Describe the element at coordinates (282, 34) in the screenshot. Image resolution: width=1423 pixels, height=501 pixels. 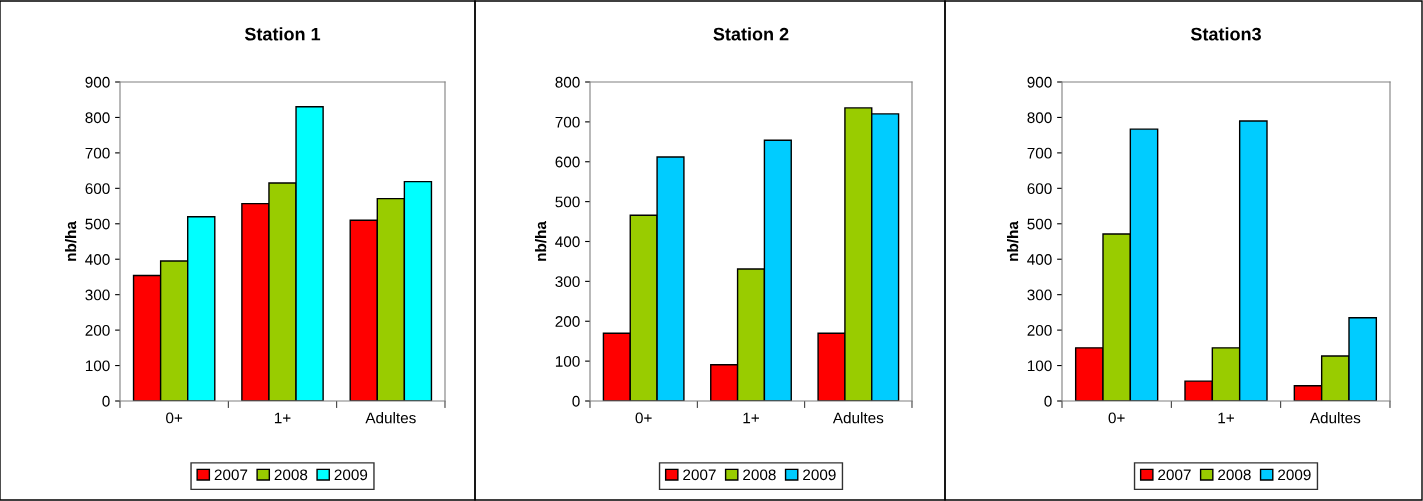
I see `chart-title: Station 1` at that location.